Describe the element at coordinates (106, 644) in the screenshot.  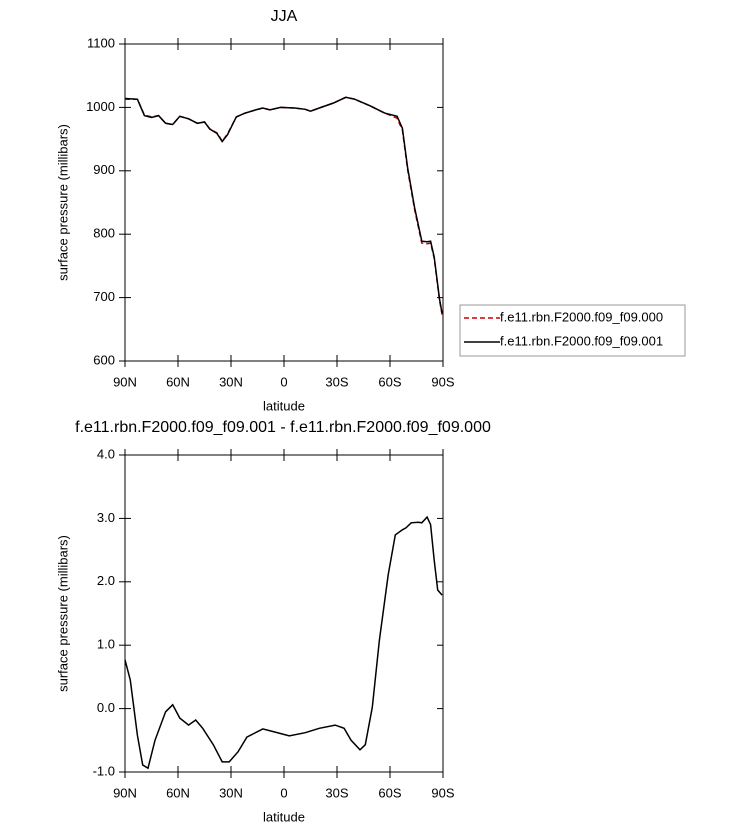
I see `y-tick-label: 1.0` at that location.